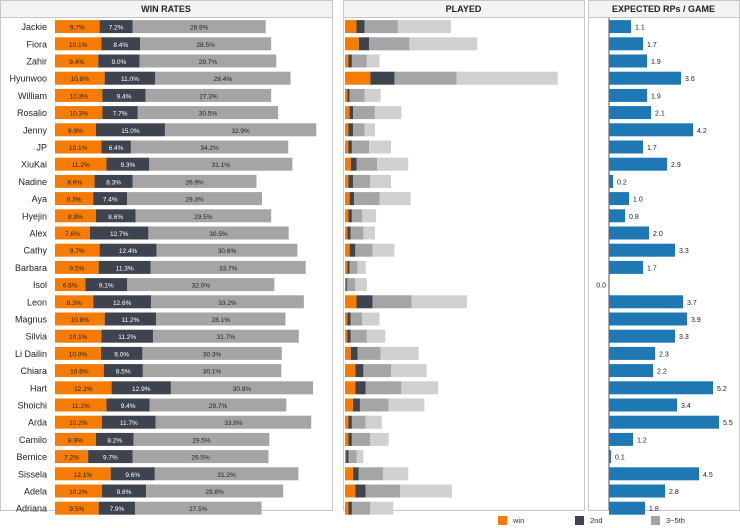  I want to click on data-label: 11.3%, so click(125, 268).